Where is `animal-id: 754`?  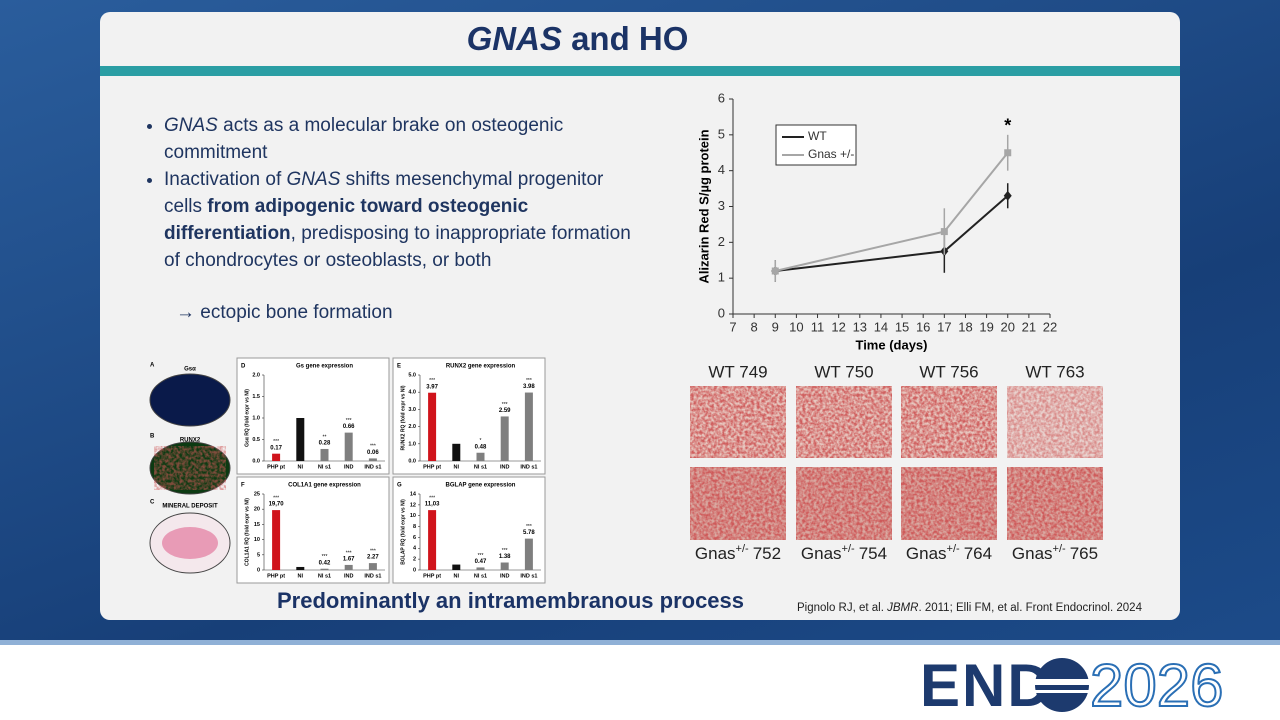
animal-id: 754 is located at coordinates (873, 553).